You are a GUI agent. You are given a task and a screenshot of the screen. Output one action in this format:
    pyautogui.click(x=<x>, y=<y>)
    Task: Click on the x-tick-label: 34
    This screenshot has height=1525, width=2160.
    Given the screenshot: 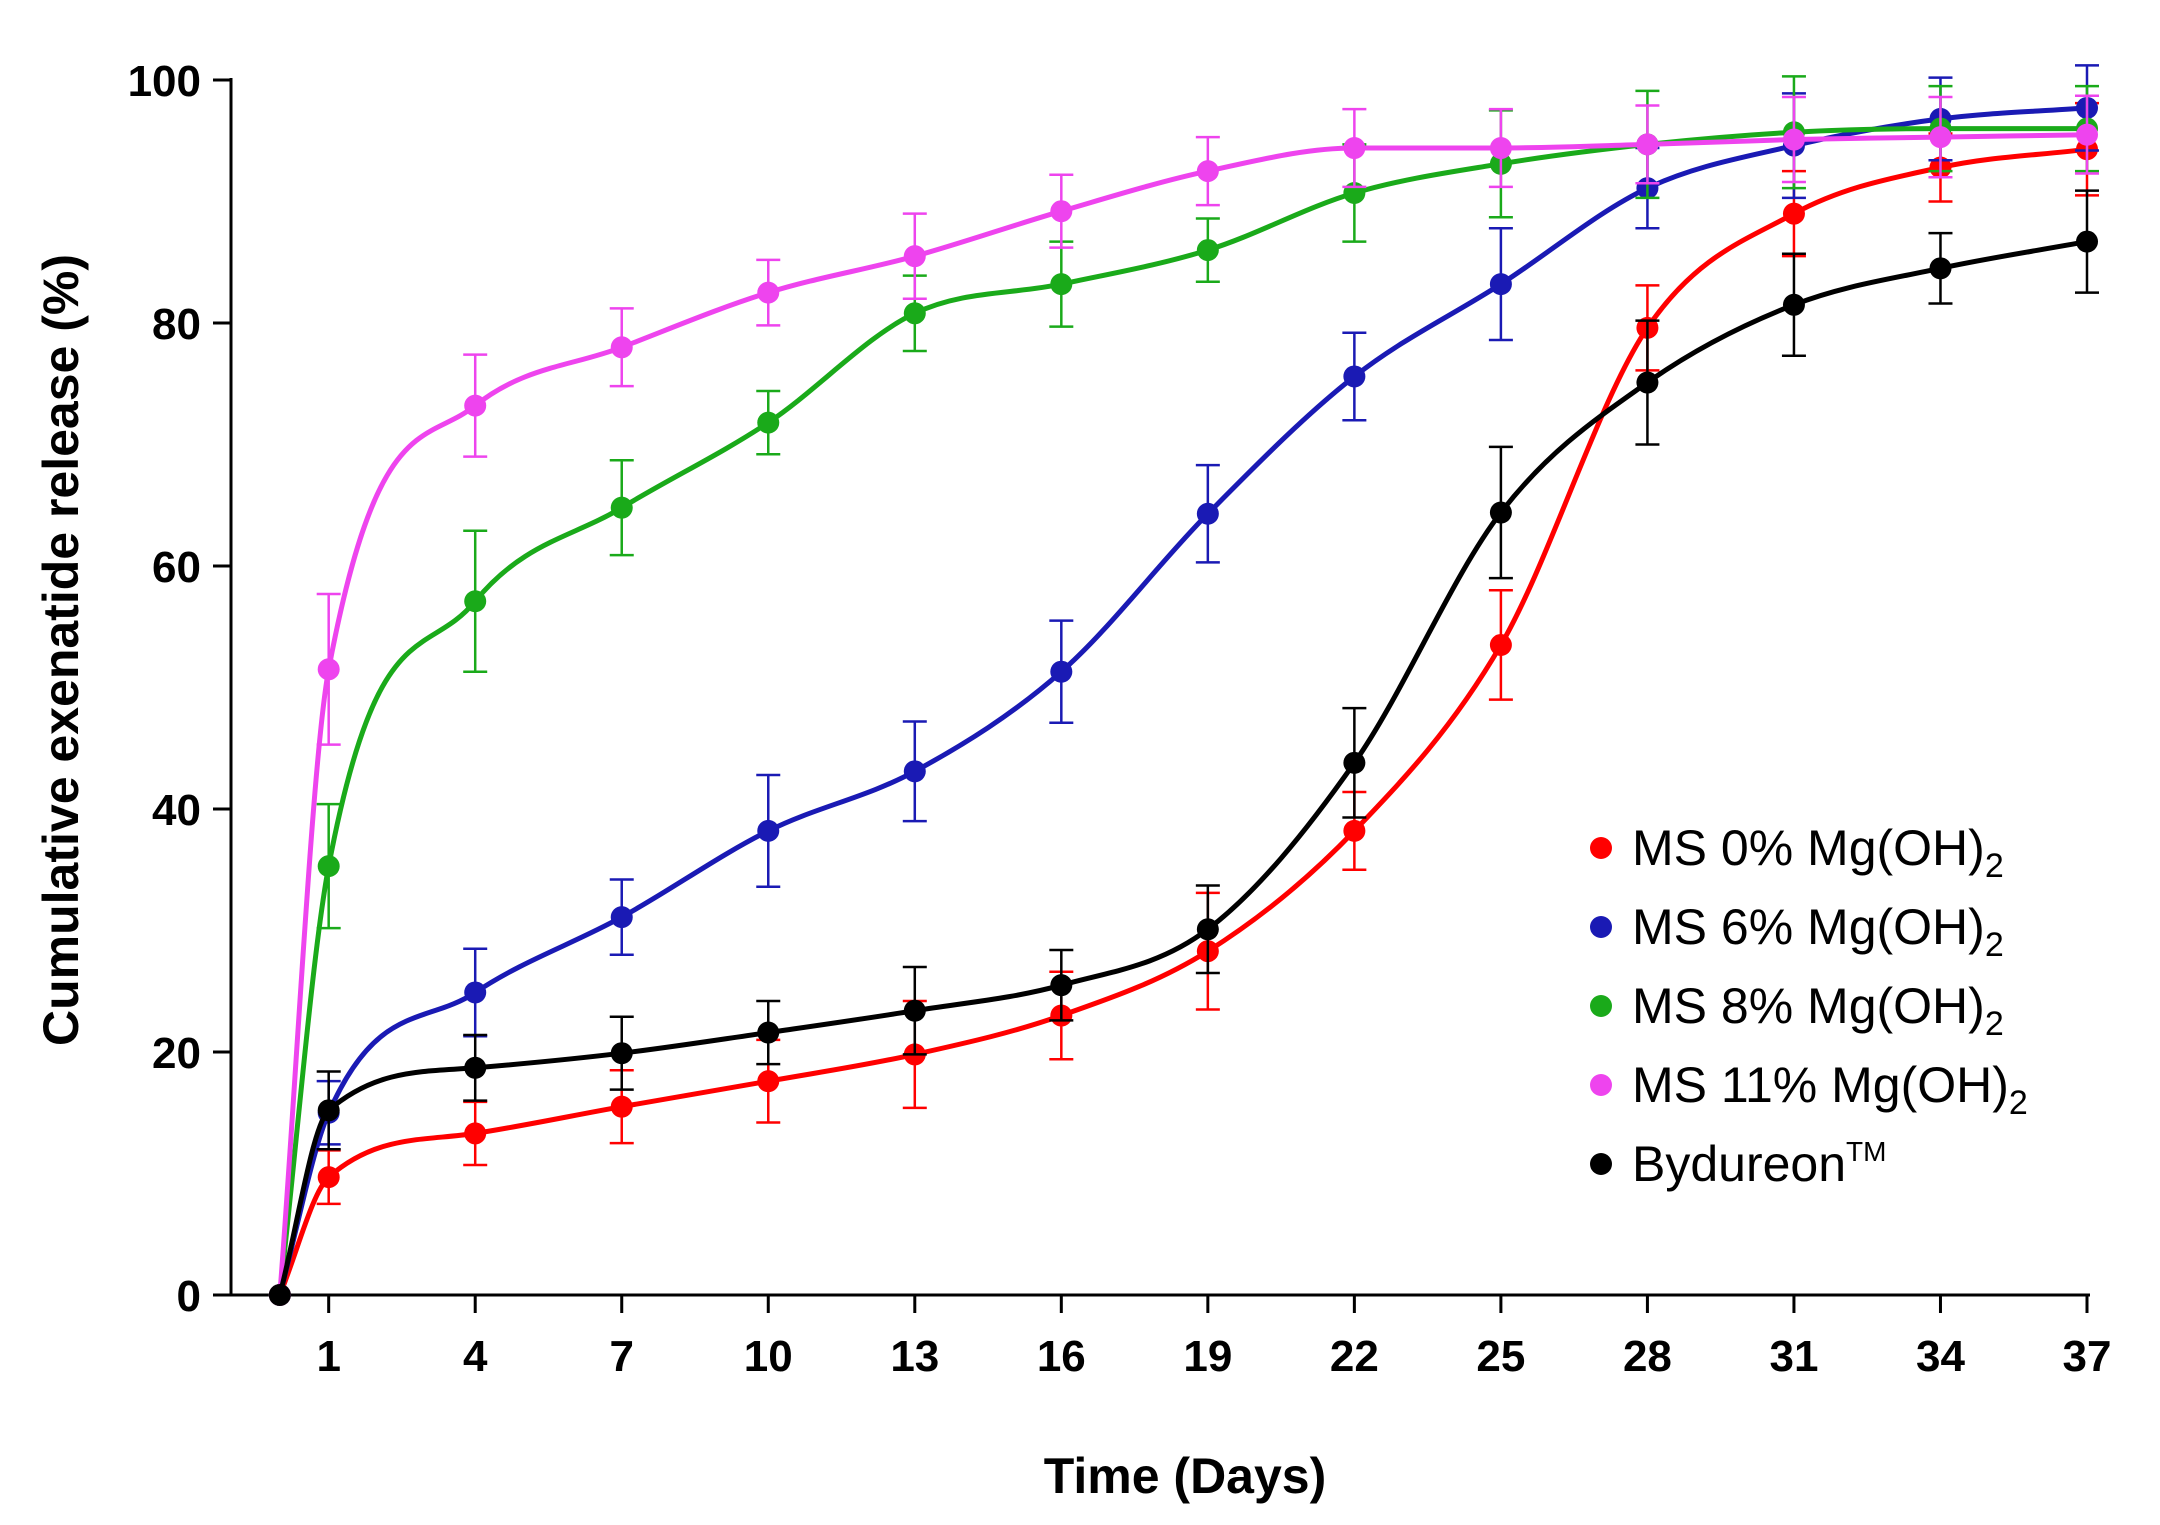 What is the action you would take?
    pyautogui.click(x=1940, y=1356)
    